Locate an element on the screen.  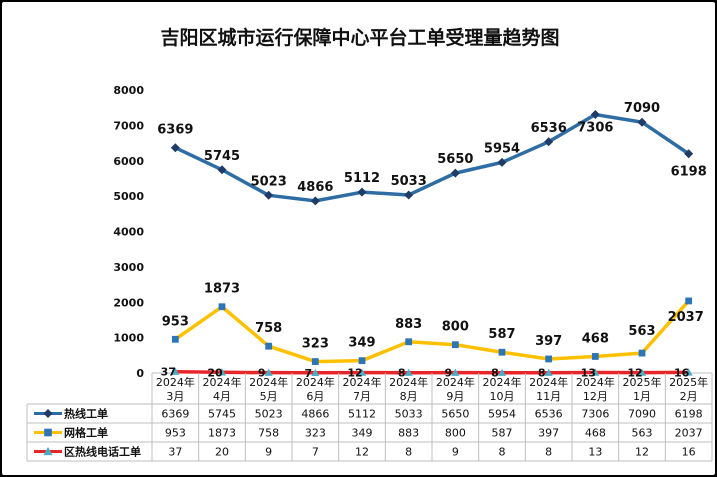
legend-label: 热线工单 is located at coordinates (86, 414).